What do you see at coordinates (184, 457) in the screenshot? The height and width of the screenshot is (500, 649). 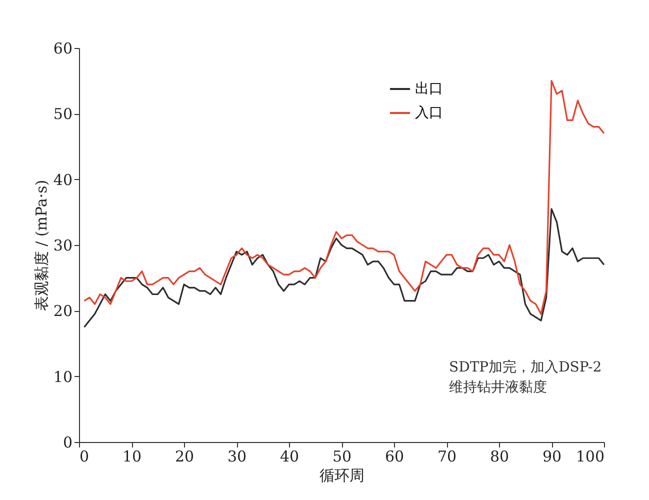 I see `x-tick-label: 20` at bounding box center [184, 457].